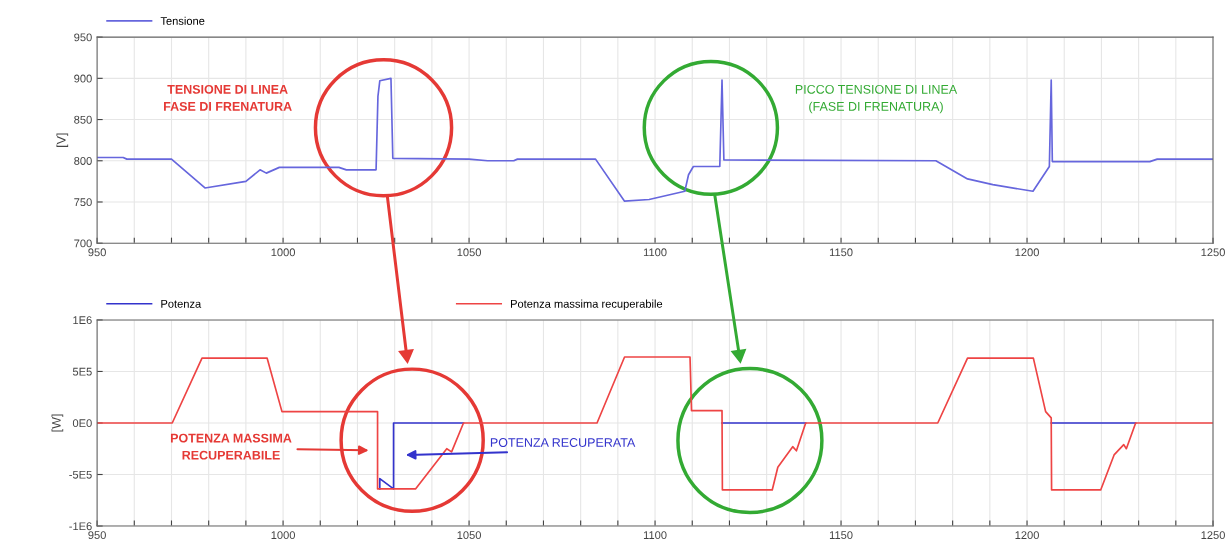 The image size is (1229, 554). I want to click on y-tick-label: 950, so click(83, 37).